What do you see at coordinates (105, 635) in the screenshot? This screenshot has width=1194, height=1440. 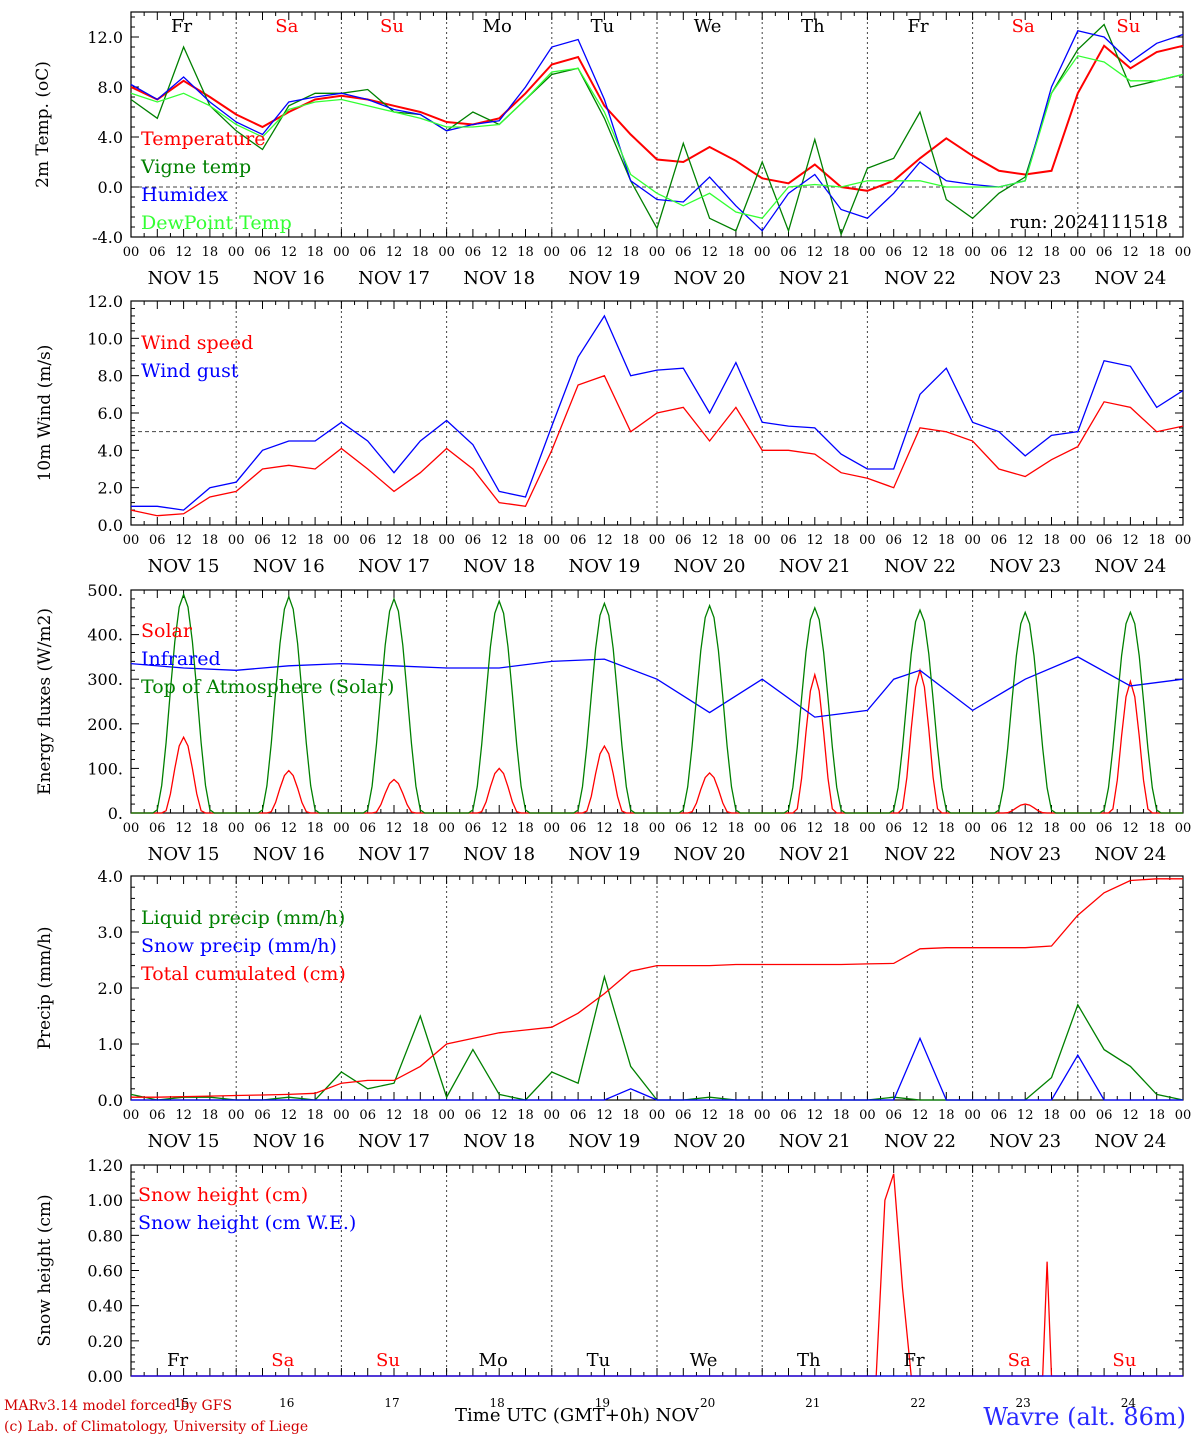 I see `y-tick-label: 400.` at bounding box center [105, 635].